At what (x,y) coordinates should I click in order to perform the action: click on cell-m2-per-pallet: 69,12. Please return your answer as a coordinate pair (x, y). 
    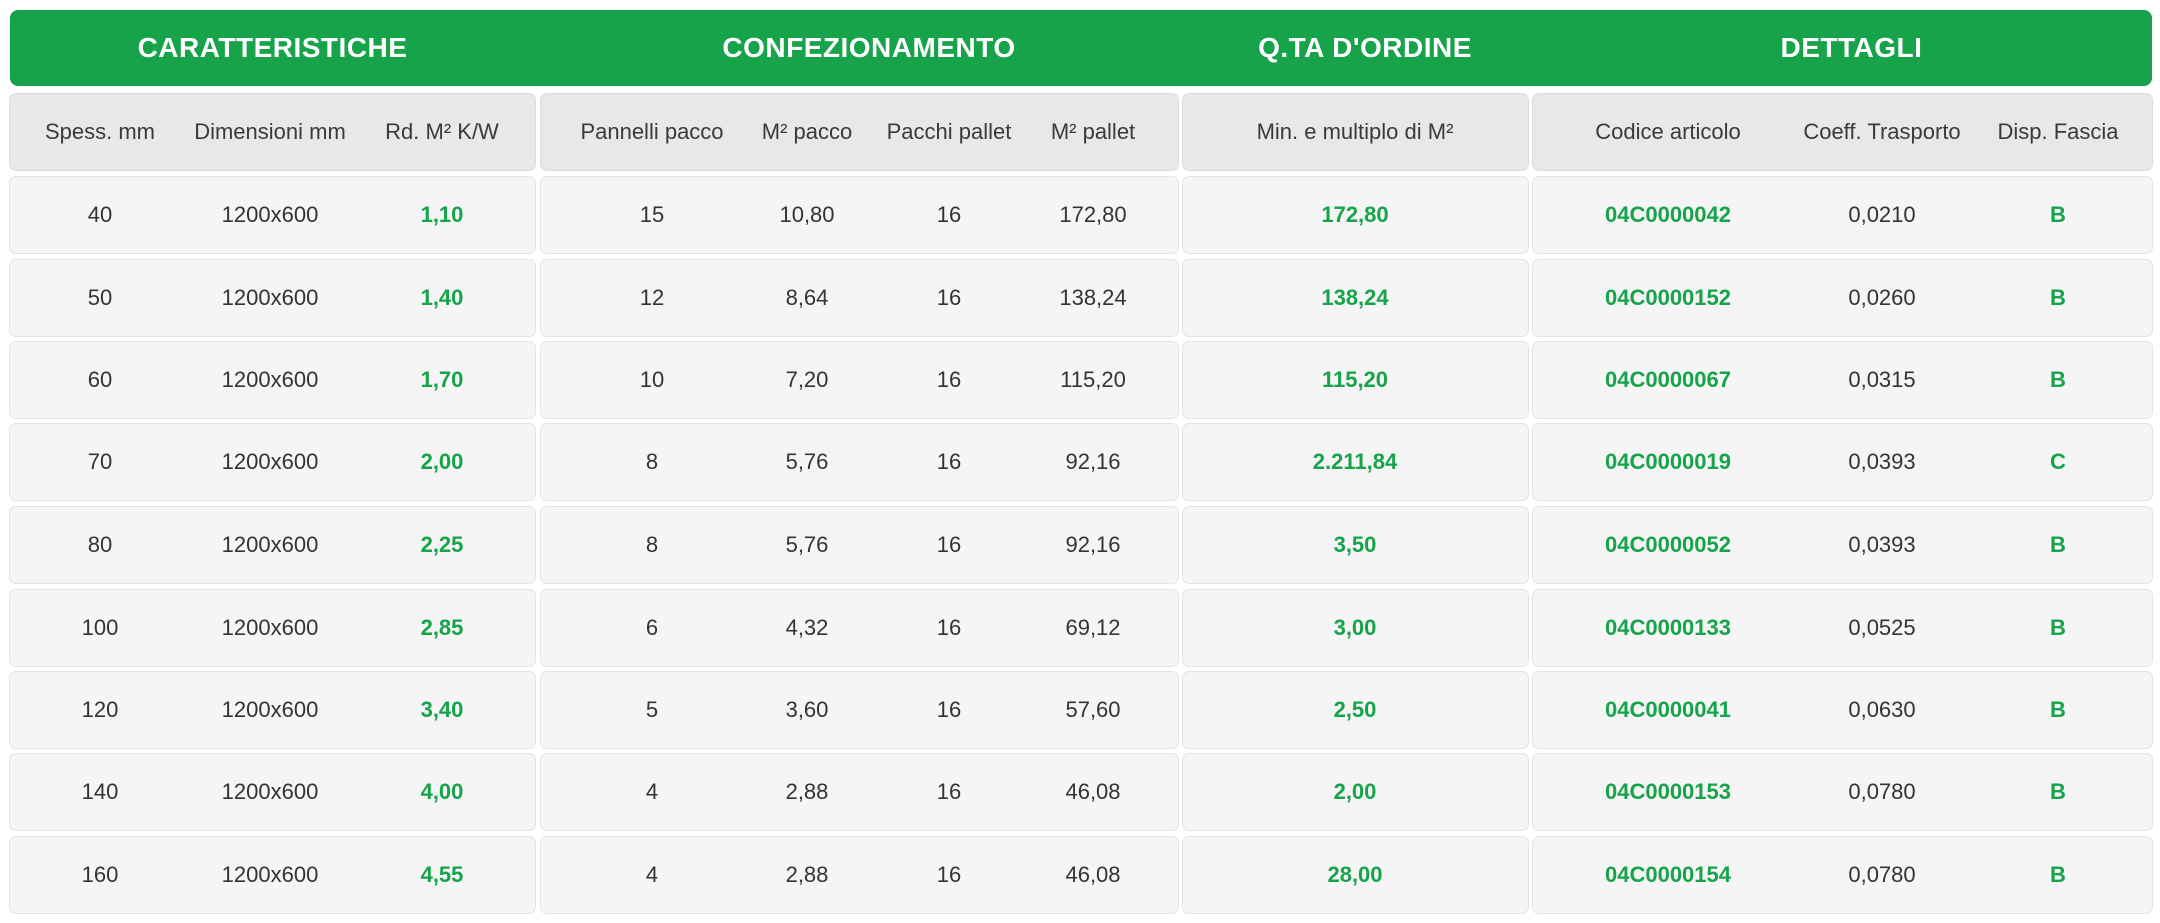
    Looking at the image, I should click on (1093, 627).